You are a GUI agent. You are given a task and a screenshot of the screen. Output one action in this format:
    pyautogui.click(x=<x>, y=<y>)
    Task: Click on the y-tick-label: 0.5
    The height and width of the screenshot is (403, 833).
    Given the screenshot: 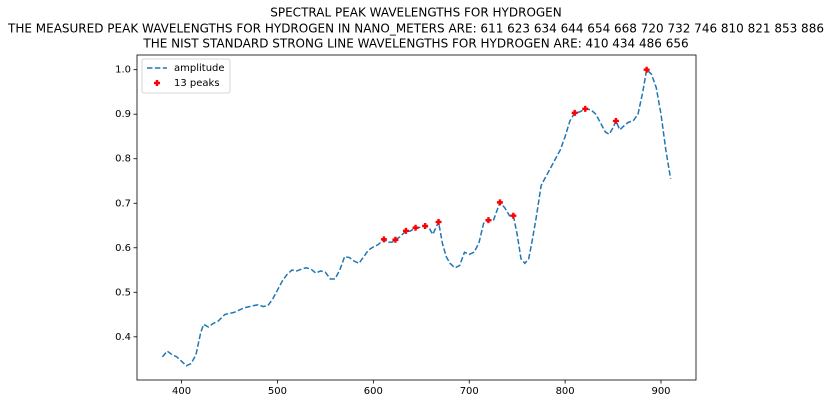 What is the action you would take?
    pyautogui.click(x=123, y=292)
    